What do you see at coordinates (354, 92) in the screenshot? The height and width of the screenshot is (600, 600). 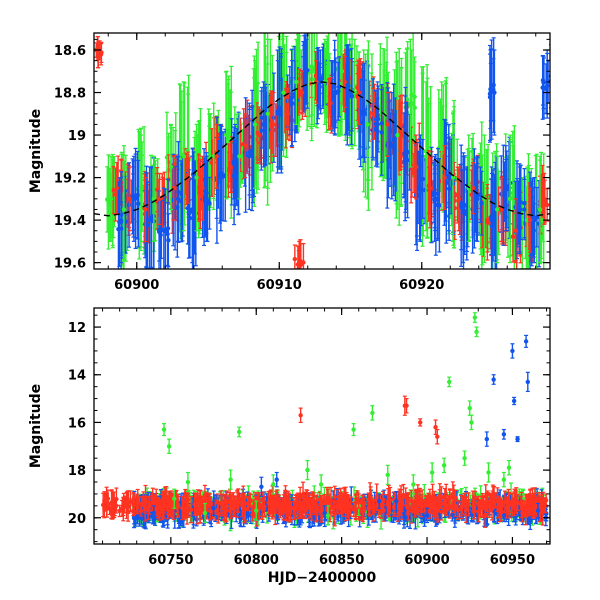 I see `top-green-point-17-marker` at bounding box center [354, 92].